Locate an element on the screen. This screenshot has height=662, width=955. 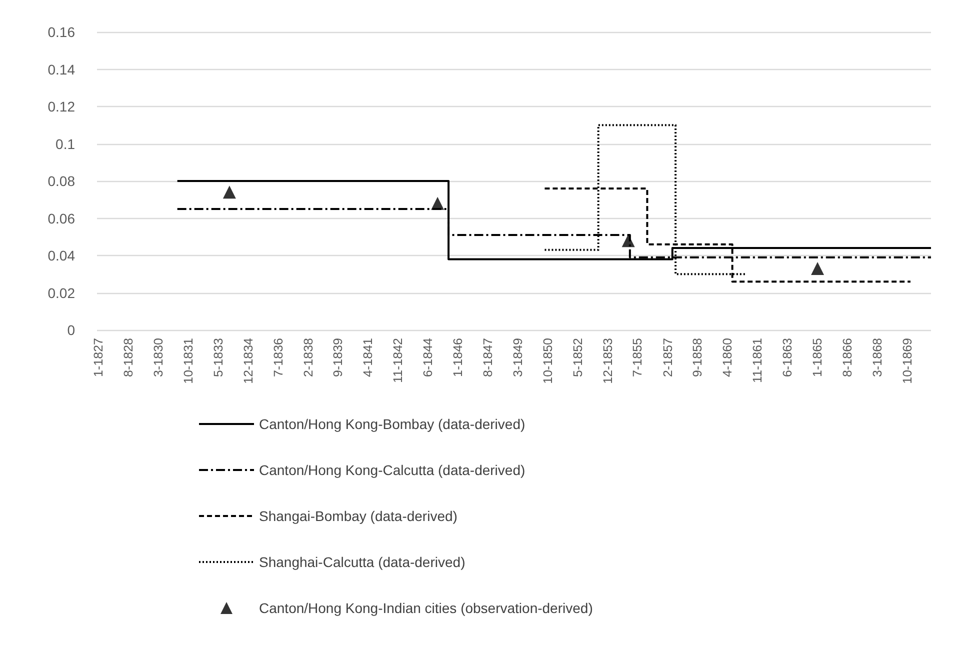
x-tick-label: 7-1855 is located at coordinates (637, 357).